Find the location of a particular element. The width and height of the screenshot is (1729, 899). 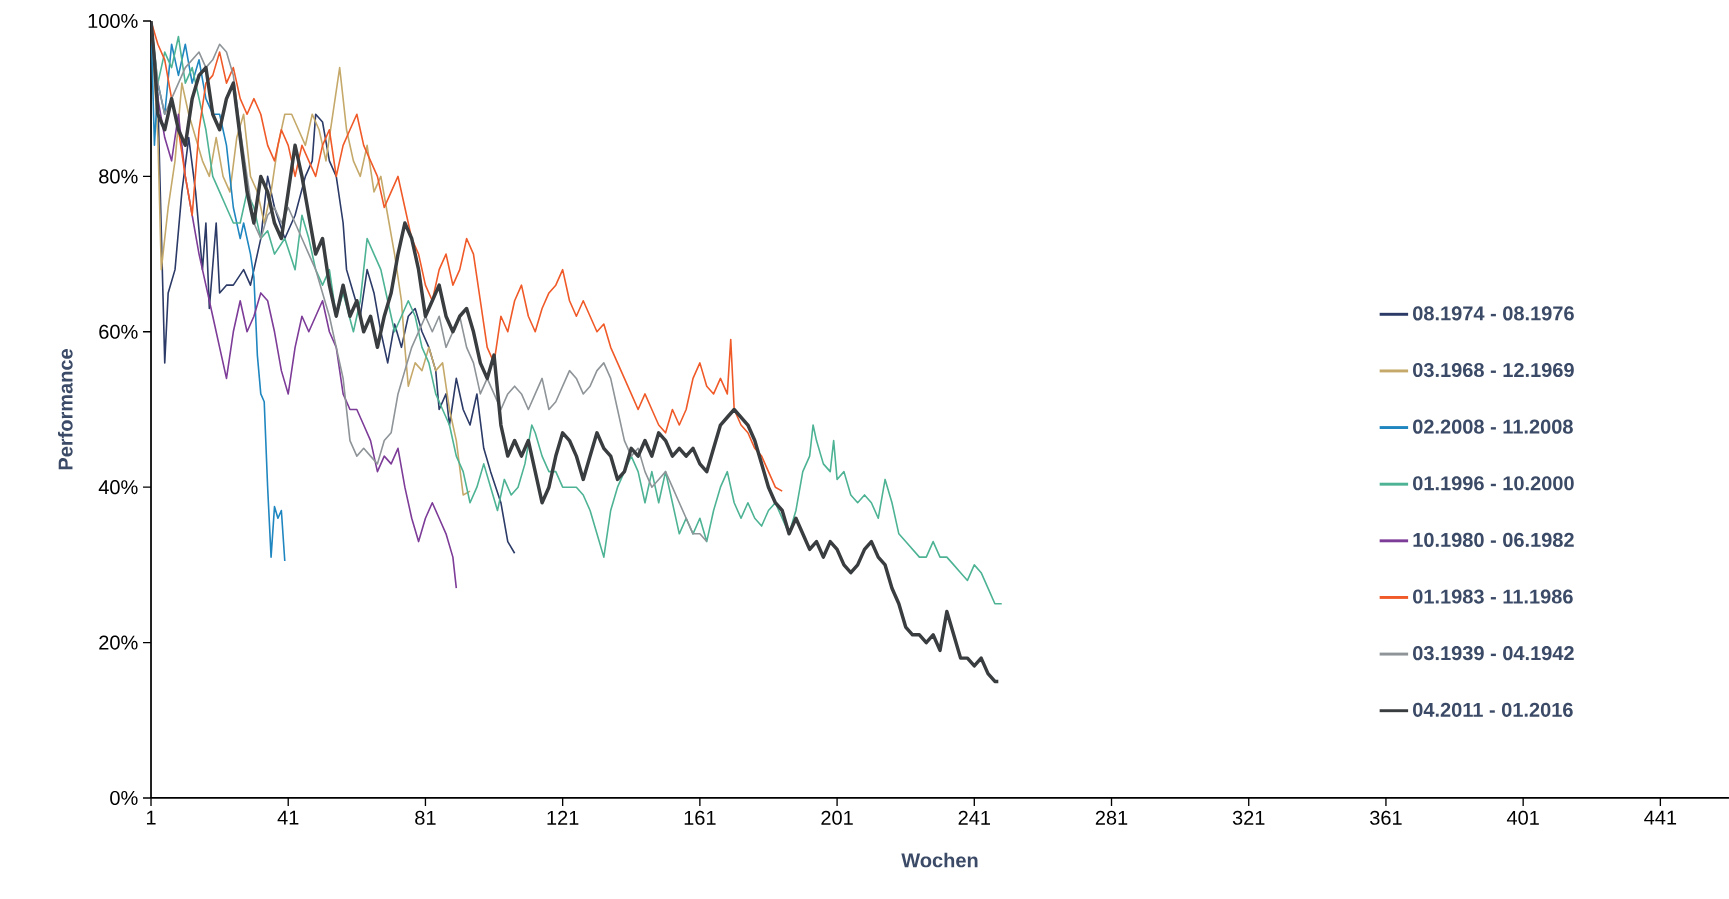

x-tick-label: 361 is located at coordinates (1386, 817).